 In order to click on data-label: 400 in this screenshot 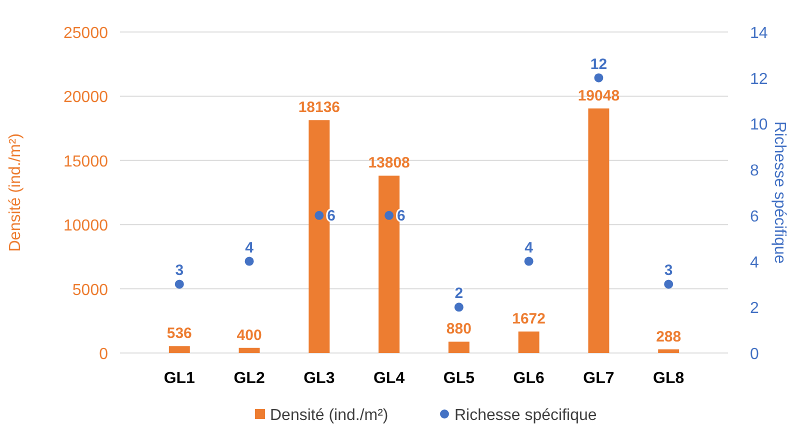, I will do `click(249, 335)`.